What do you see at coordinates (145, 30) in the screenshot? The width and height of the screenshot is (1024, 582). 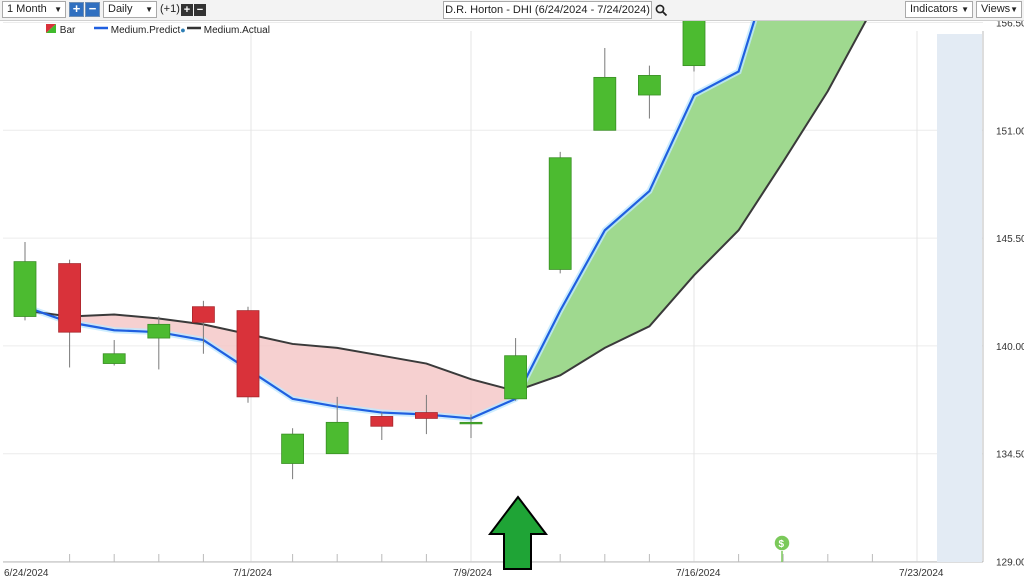 I see `legend-predict-label: Medium.Predict` at bounding box center [145, 30].